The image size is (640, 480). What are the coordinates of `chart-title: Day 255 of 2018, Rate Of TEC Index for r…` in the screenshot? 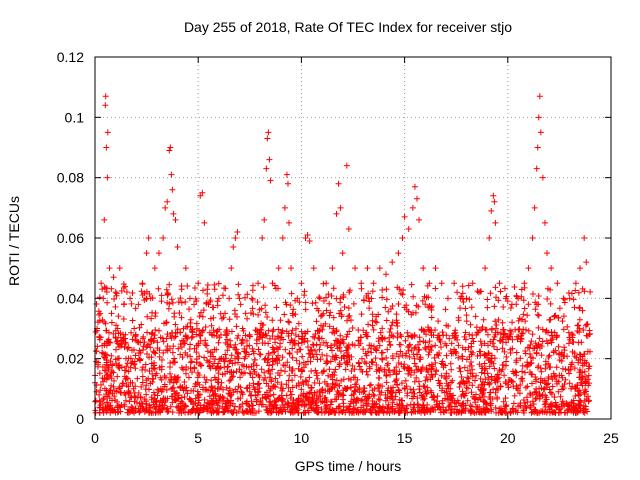 It's located at (348, 27).